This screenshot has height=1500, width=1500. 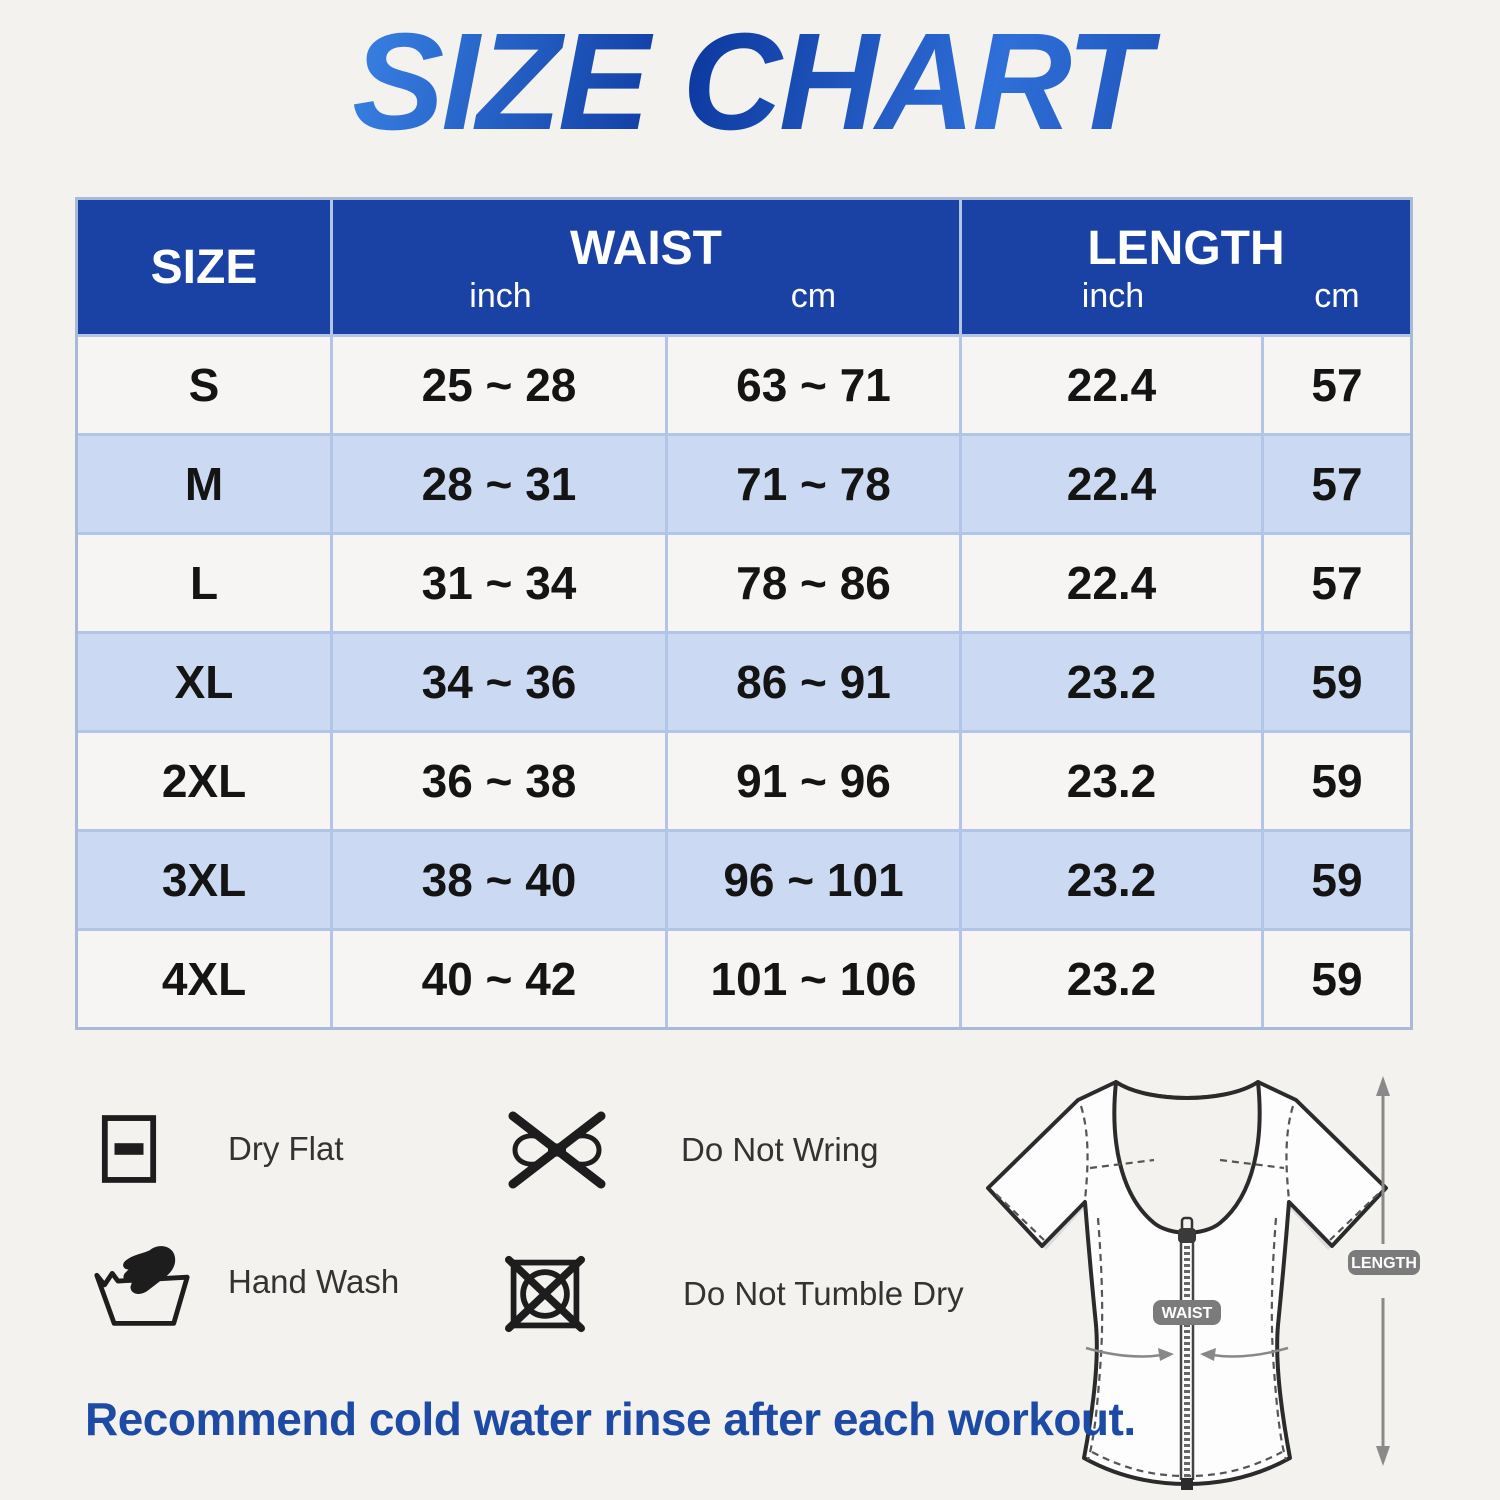 What do you see at coordinates (750, 82) in the screenshot?
I see `size-chart-title: SIZE CHART` at bounding box center [750, 82].